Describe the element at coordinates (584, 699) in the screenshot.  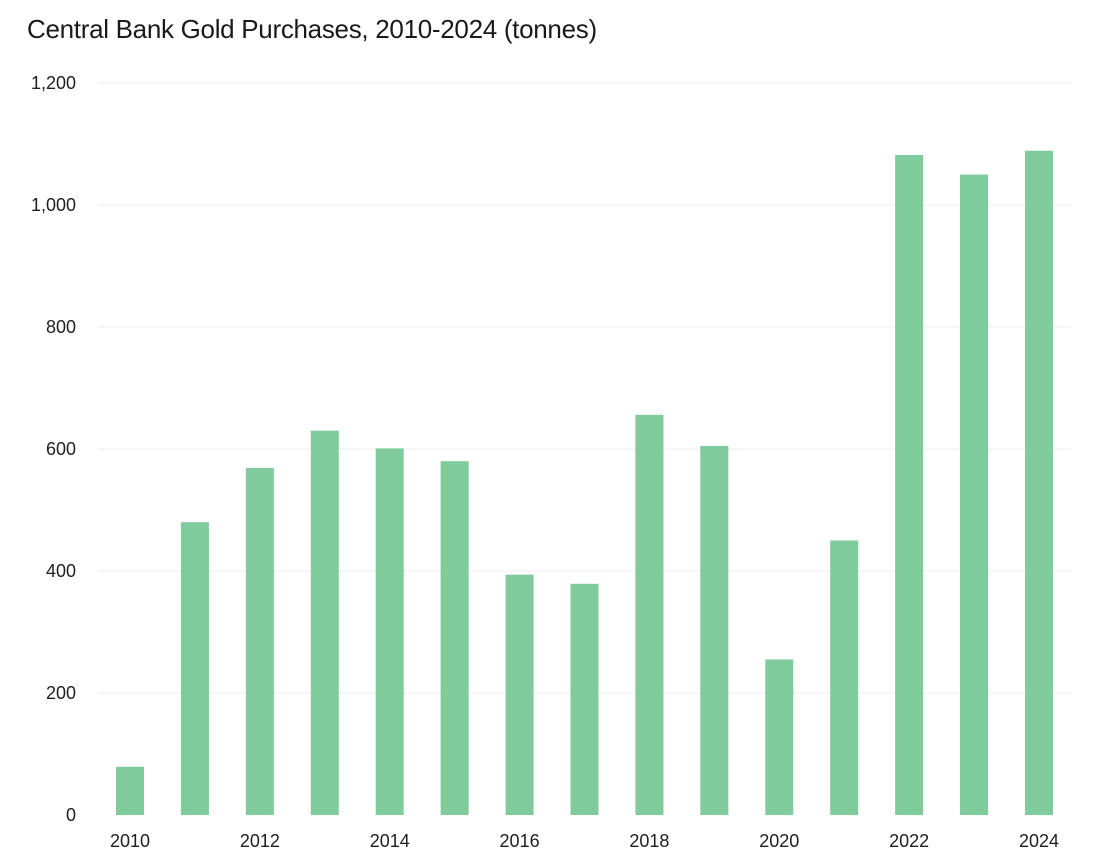
I see `bar-2017` at that location.